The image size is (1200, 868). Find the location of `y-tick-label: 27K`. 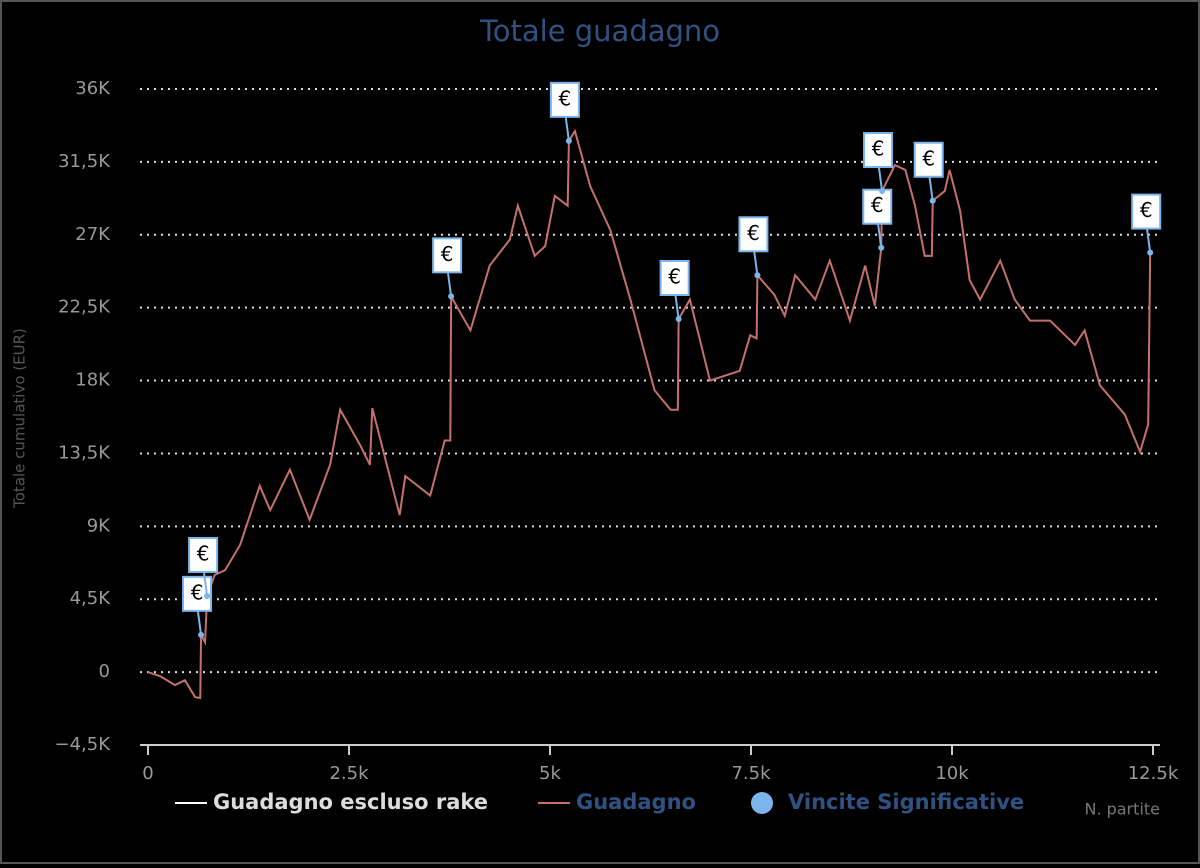

y-tick-label: 27K is located at coordinates (93, 234).